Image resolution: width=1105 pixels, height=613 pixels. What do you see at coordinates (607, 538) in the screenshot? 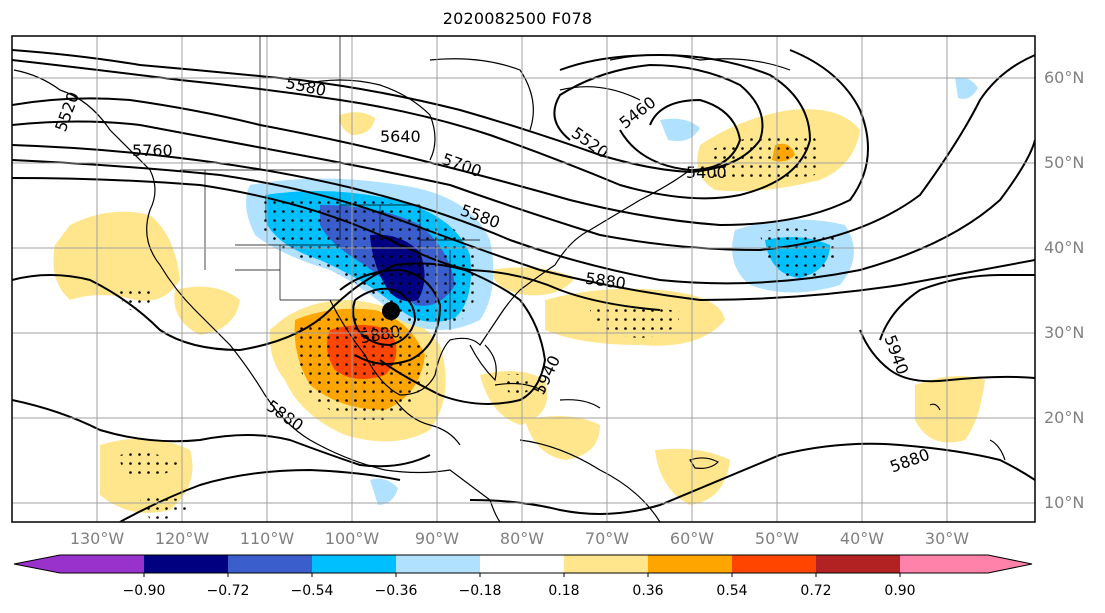
I see `lon-label-70w: 70°W` at bounding box center [607, 538].